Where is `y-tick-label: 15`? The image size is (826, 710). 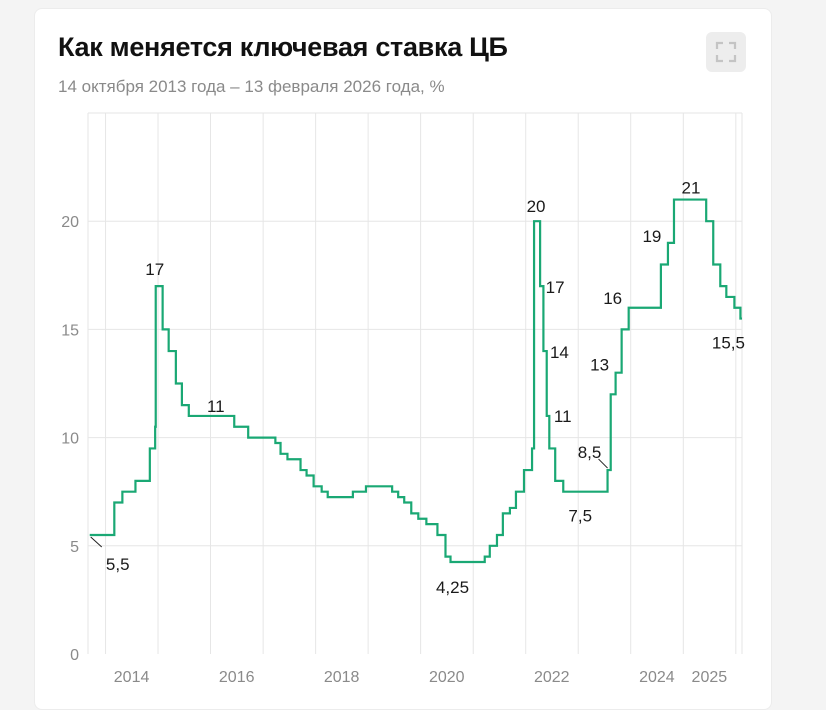
y-tick-label: 15 is located at coordinates (70, 330).